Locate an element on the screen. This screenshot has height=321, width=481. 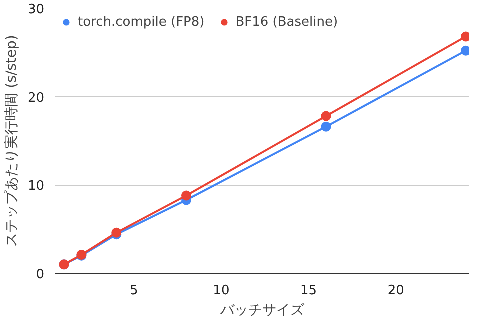
y-tick-label: 20 is located at coordinates (36, 98).